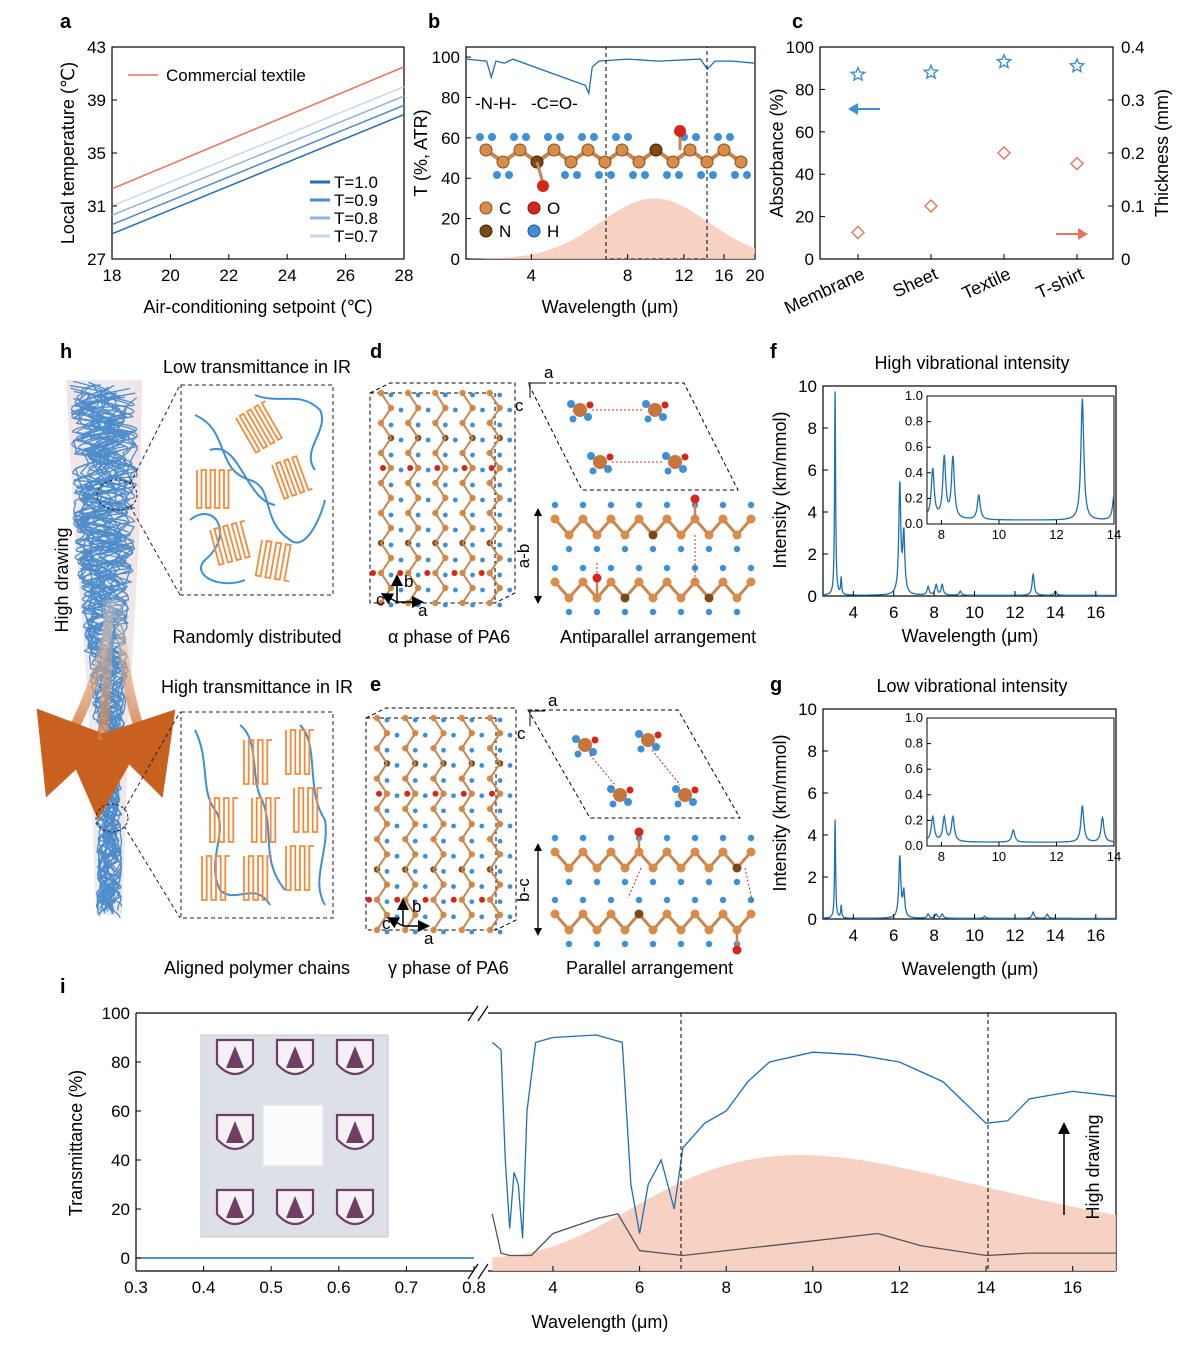  I want to click on left-axis-arrowhead, so click(853, 109).